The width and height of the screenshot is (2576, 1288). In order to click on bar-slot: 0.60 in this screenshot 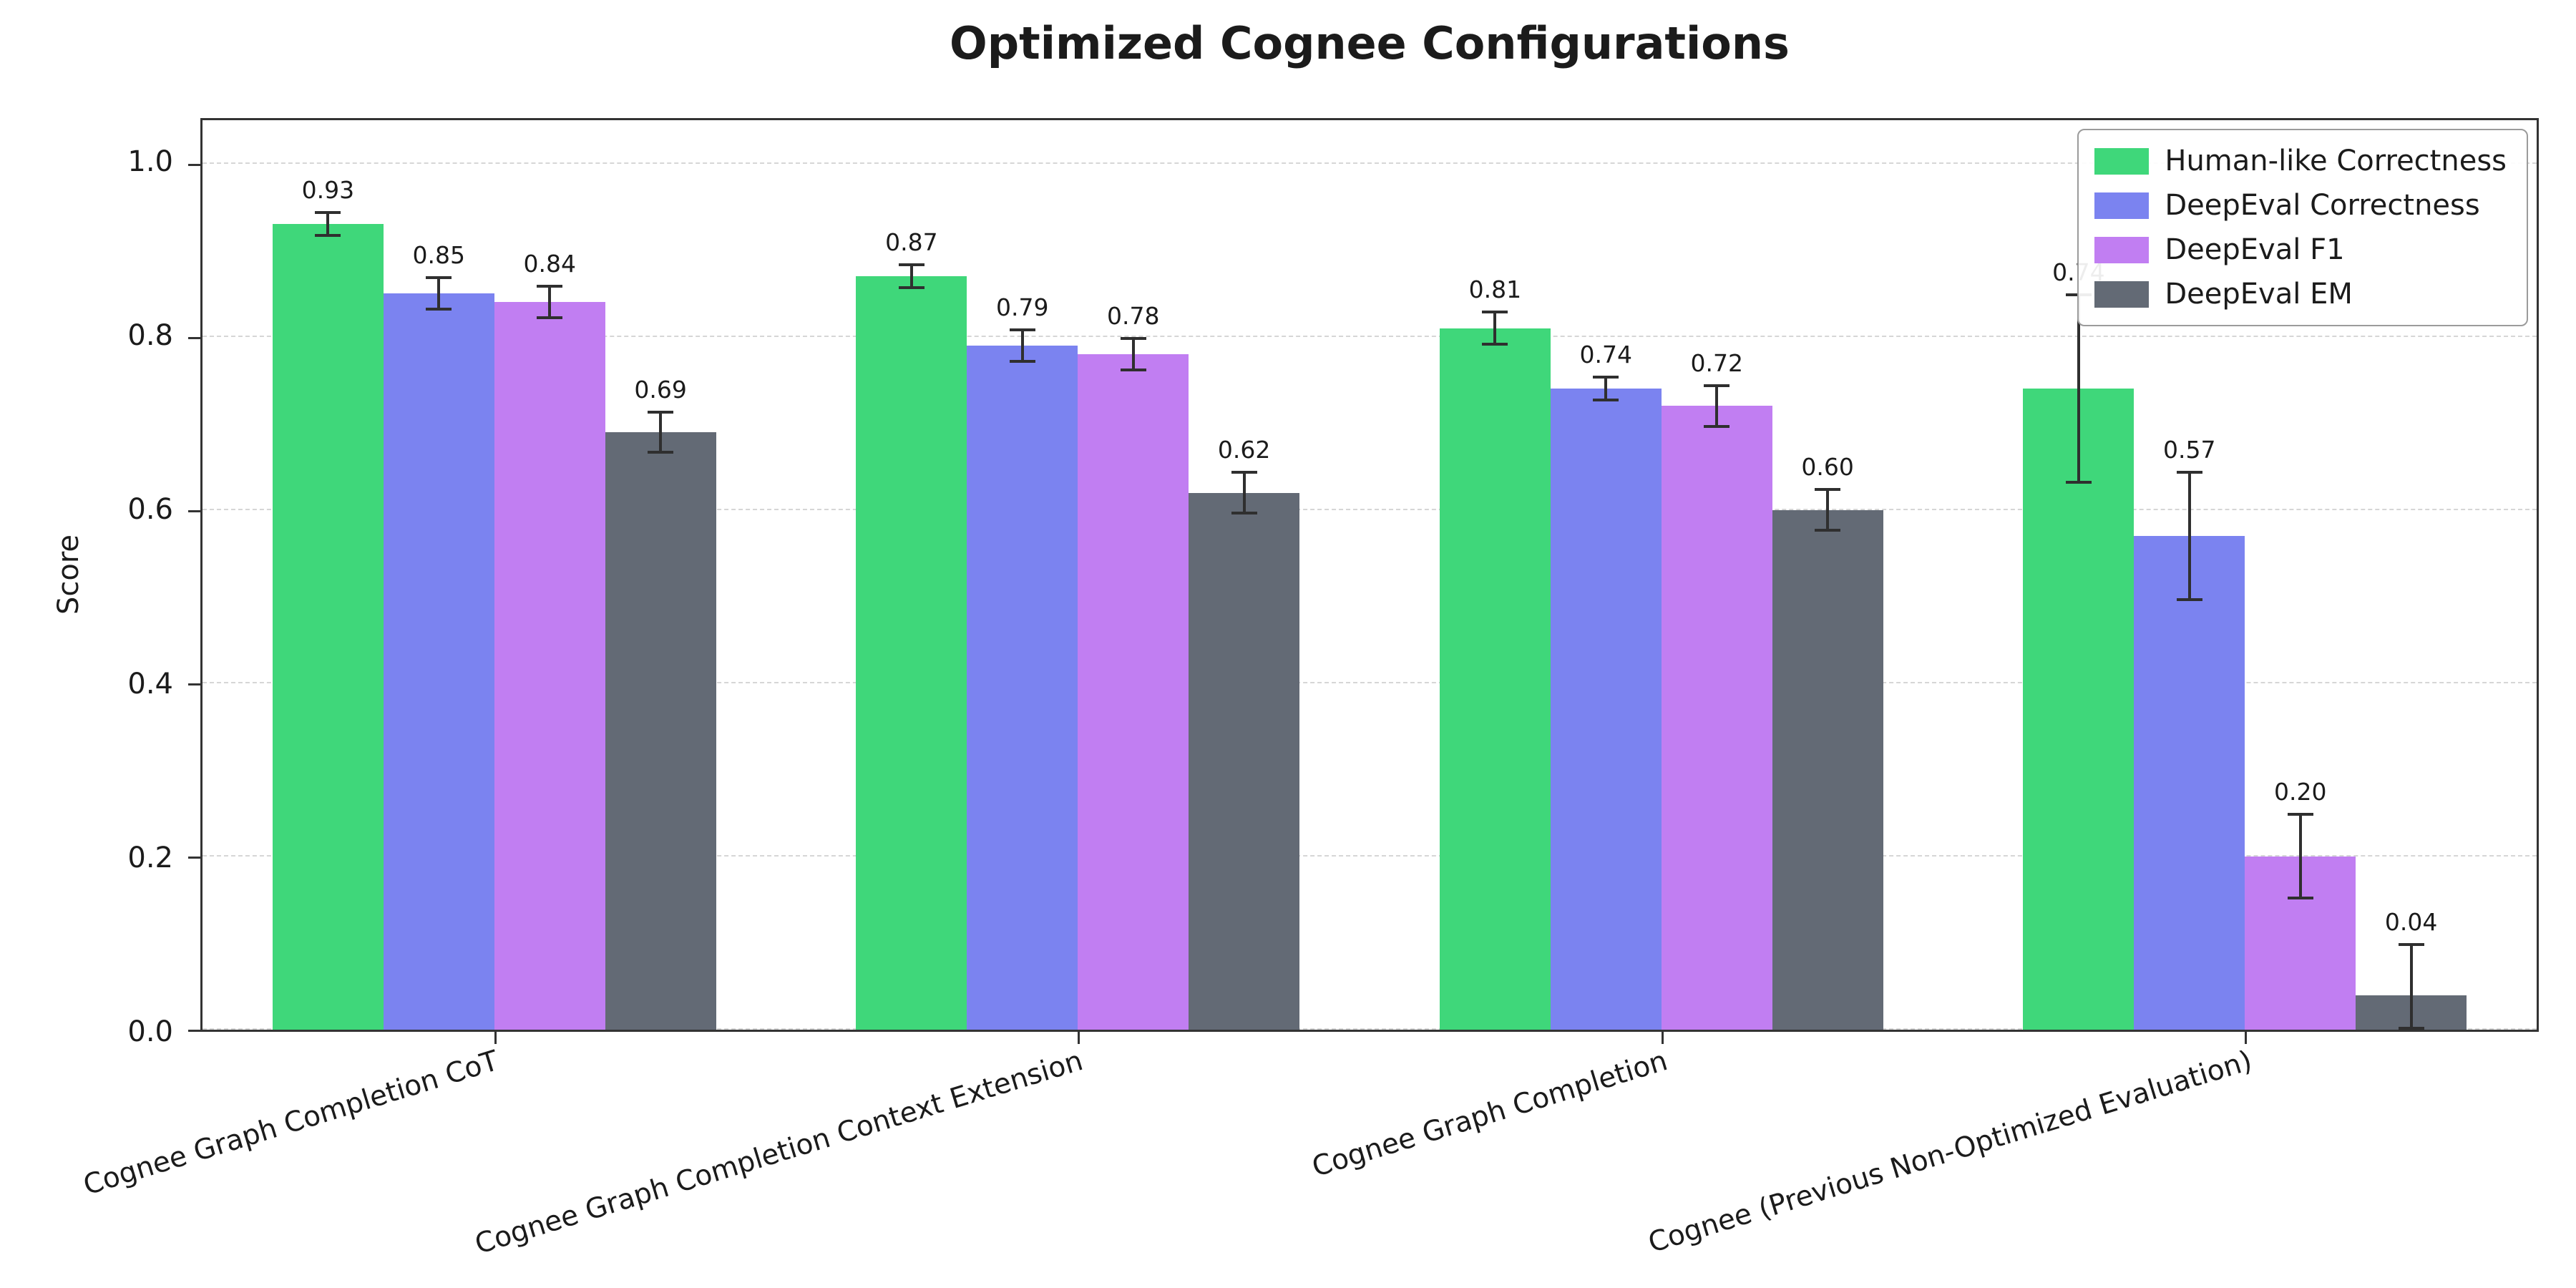, I will do `click(1827, 575)`.